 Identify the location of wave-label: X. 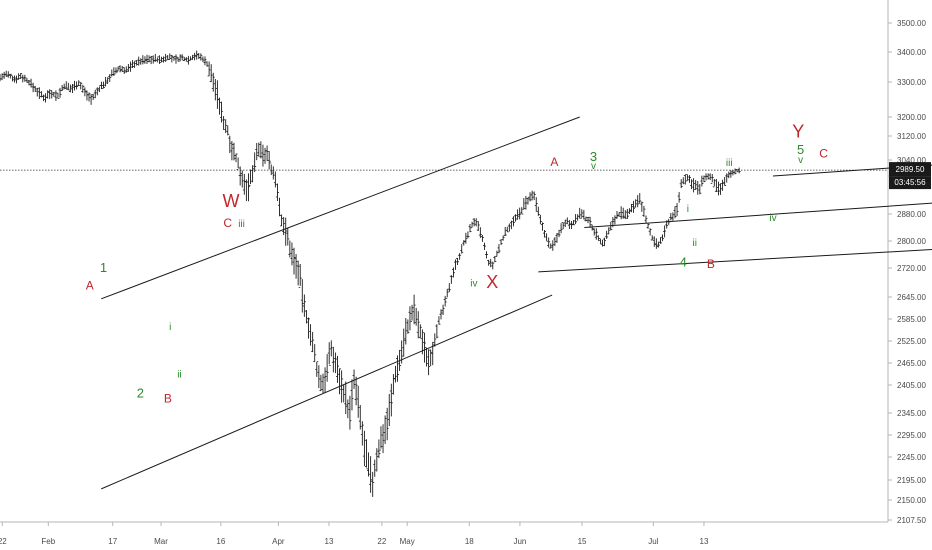
(492, 282).